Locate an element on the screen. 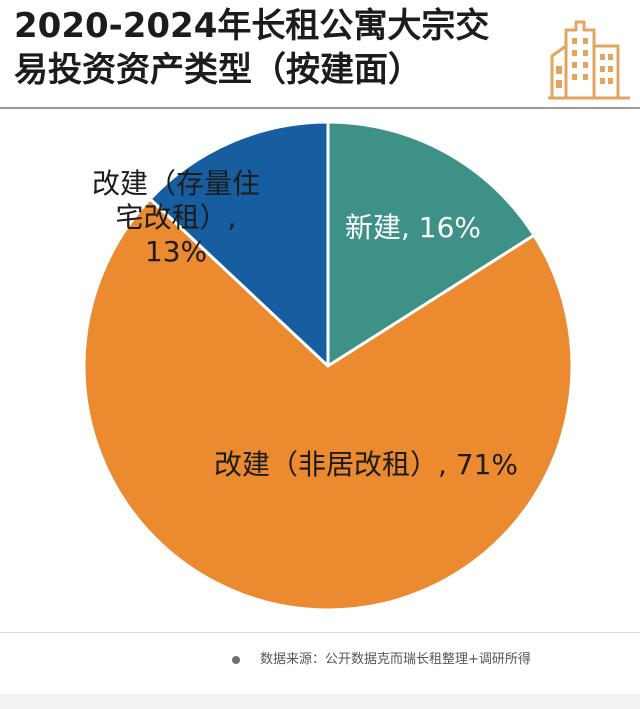 Image resolution: width=640 pixels, height=709 pixels. chart-title-line-1: 2020-2024年长租公寓大宗交 is located at coordinates (252, 26).